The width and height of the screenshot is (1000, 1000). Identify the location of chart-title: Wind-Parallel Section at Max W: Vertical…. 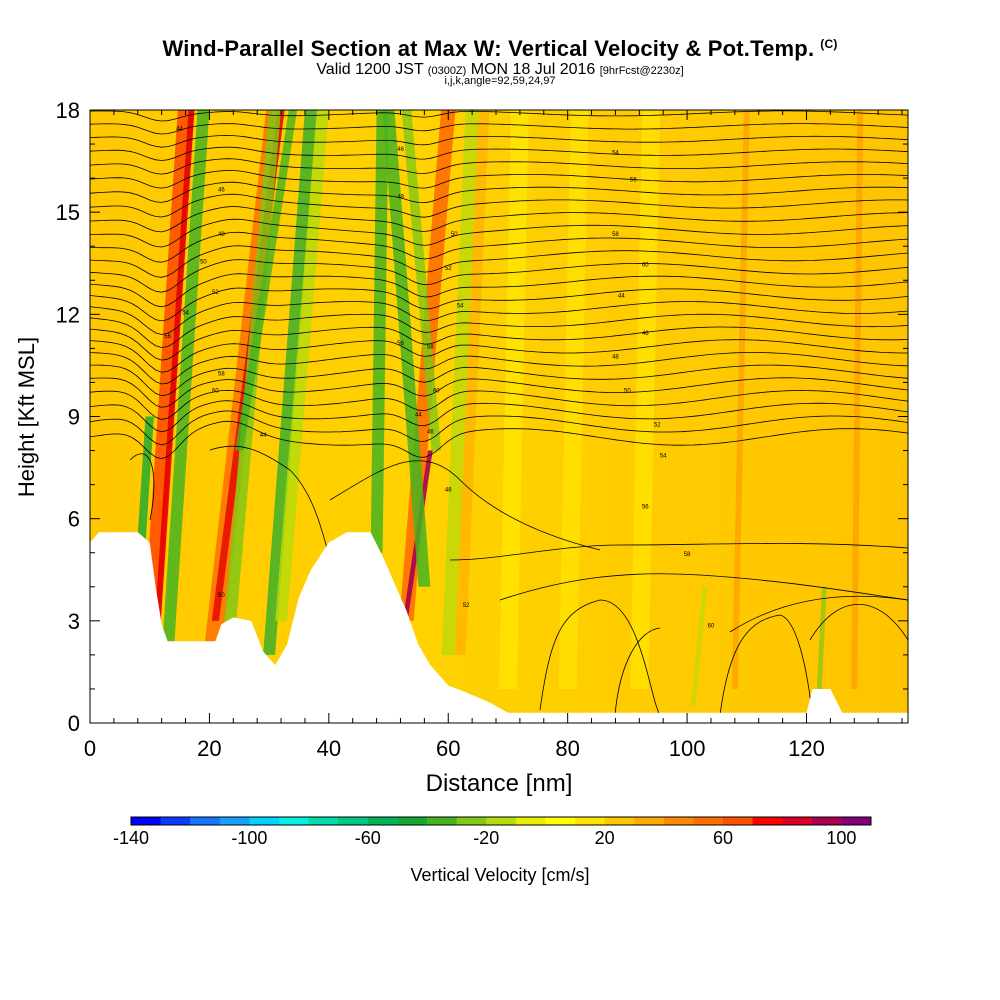
(500, 48).